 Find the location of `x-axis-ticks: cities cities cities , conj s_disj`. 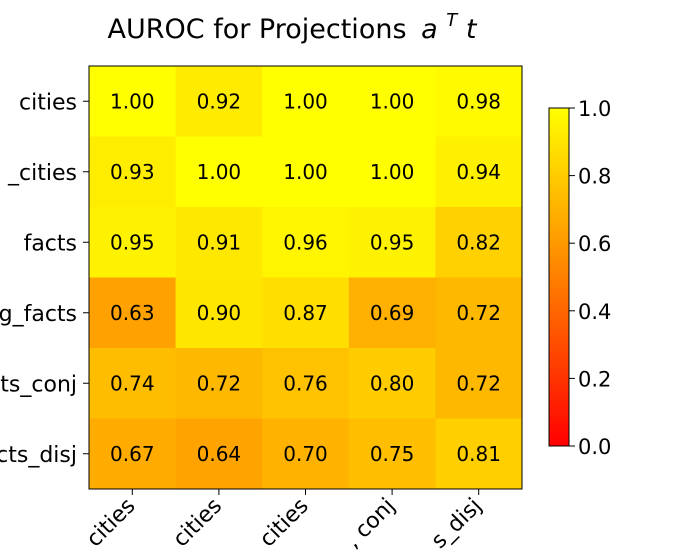

x-axis-ticks: cities cities cities , conj s_disj is located at coordinates (284, 519).